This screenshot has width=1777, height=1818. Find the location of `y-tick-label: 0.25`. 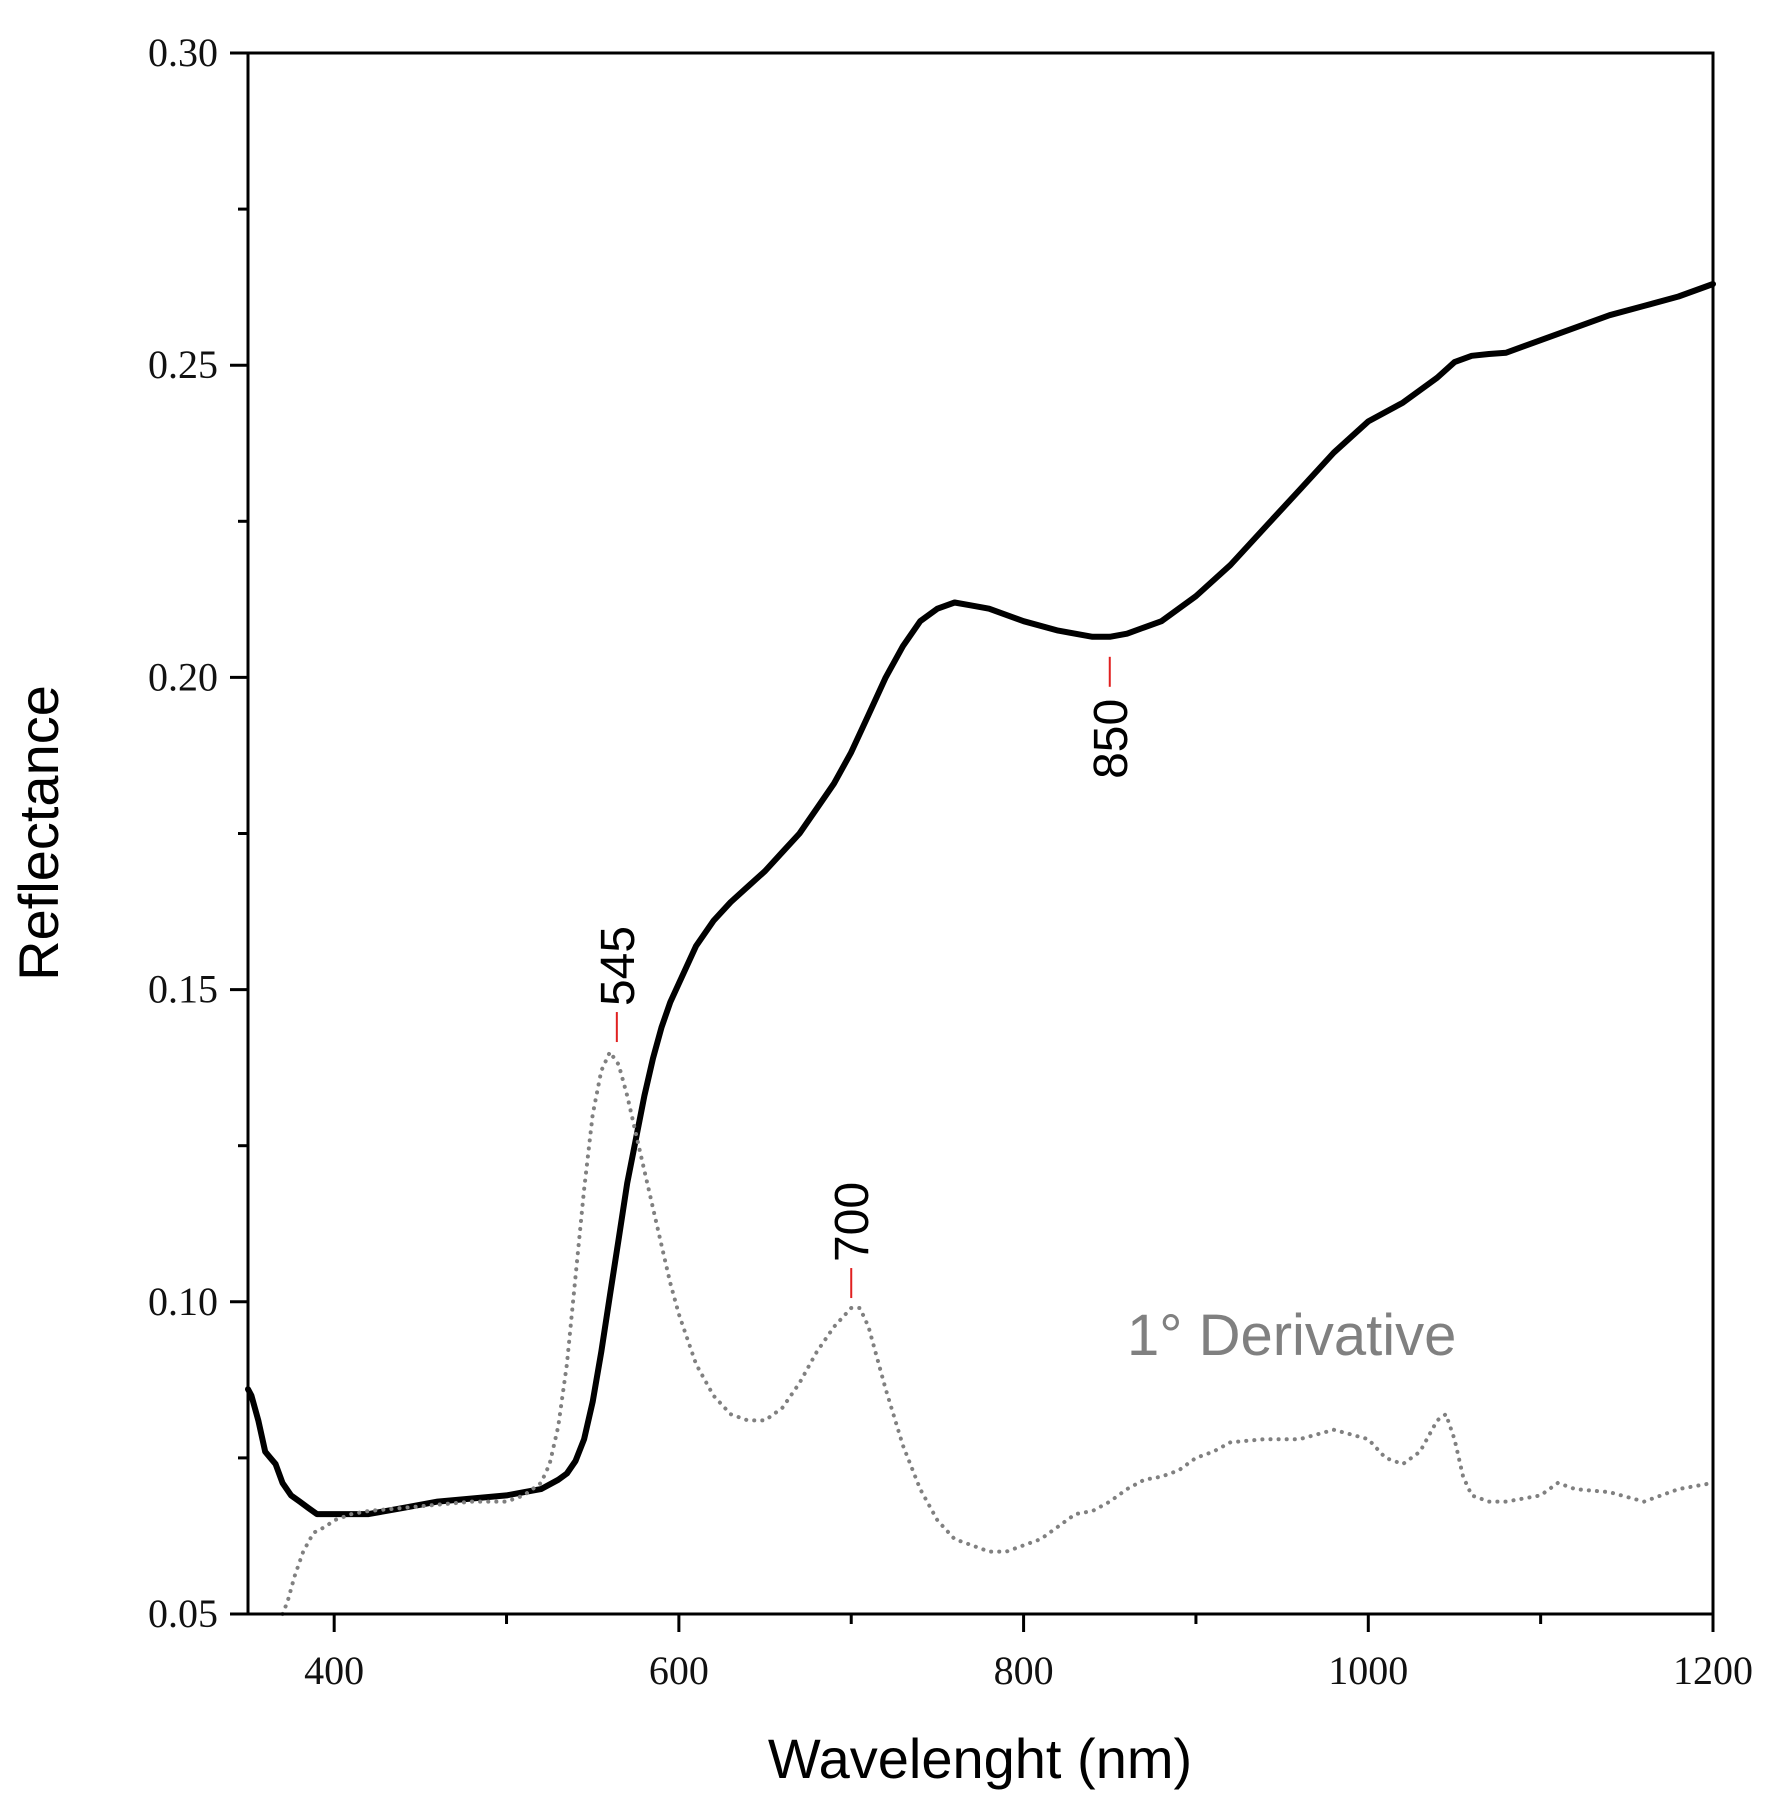

y-tick-label: 0.25 is located at coordinates (183, 364).